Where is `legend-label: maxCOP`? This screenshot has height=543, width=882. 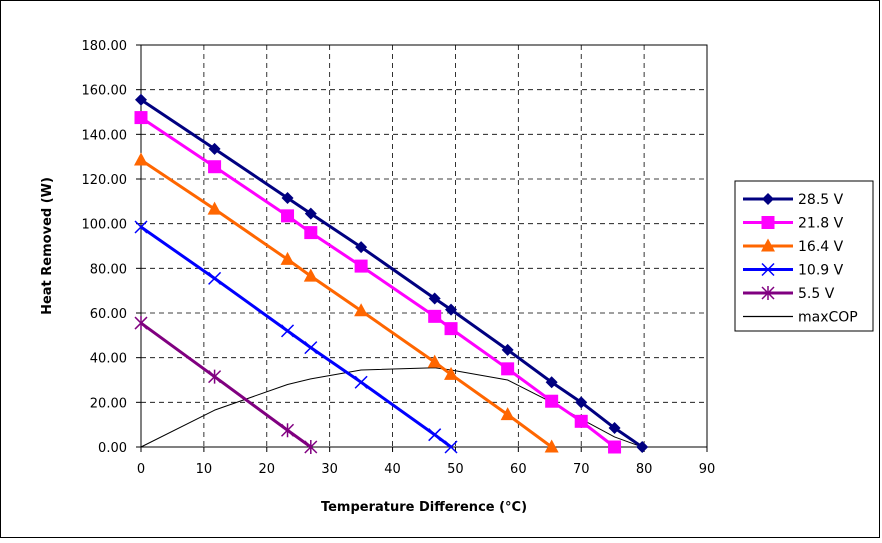
legend-label: maxCOP is located at coordinates (828, 318).